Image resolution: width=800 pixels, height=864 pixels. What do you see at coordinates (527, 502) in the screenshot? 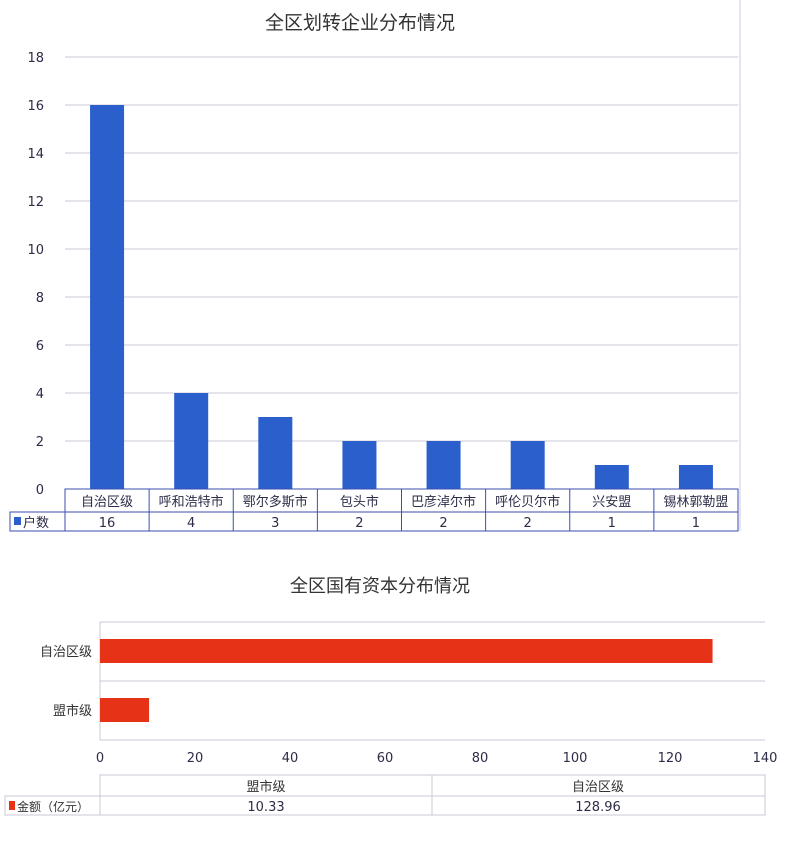
I see `category-label: 呼伦贝尔市` at bounding box center [527, 502].